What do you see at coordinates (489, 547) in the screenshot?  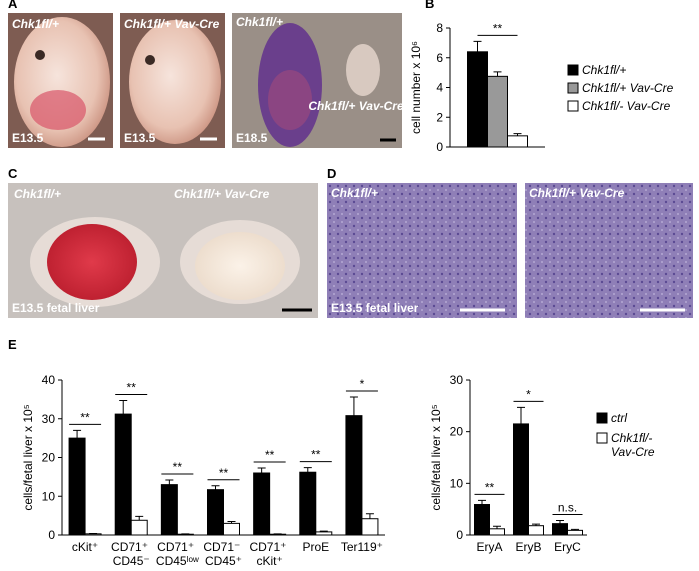 I see `x-tick-label: EryA` at bounding box center [489, 547].